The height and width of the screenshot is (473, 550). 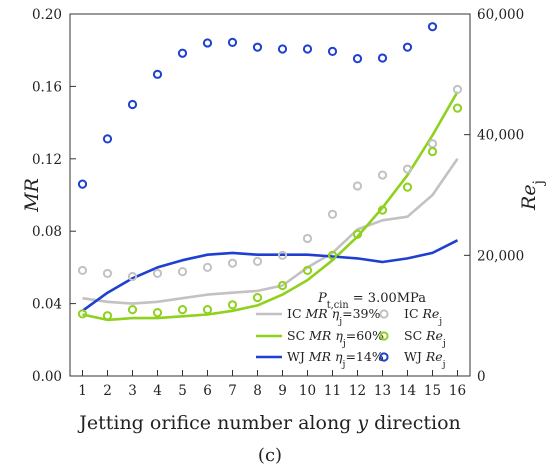 I want to click on x-tick-label: 8, so click(x=257, y=391).